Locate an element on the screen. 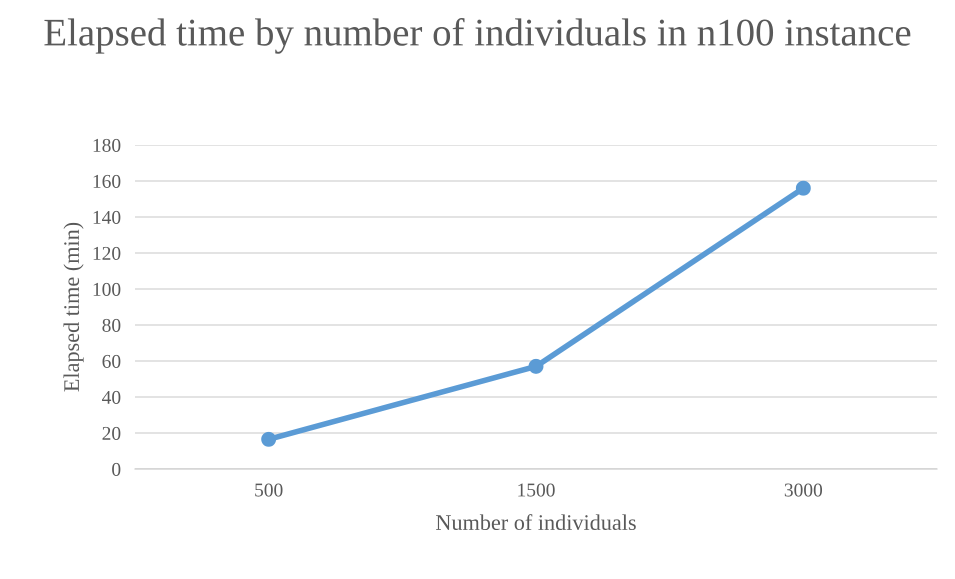 Image resolution: width=955 pixels, height=579 pixels. y-axis-title: Elapsed time (min) is located at coordinates (73, 307).